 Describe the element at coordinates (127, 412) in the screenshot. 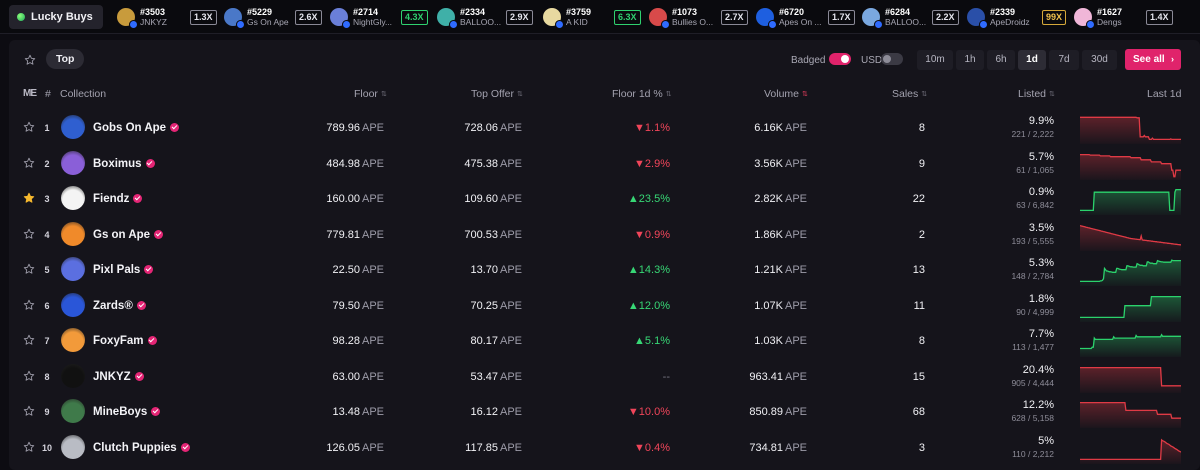

I see `collection-name: MineBoys` at that location.